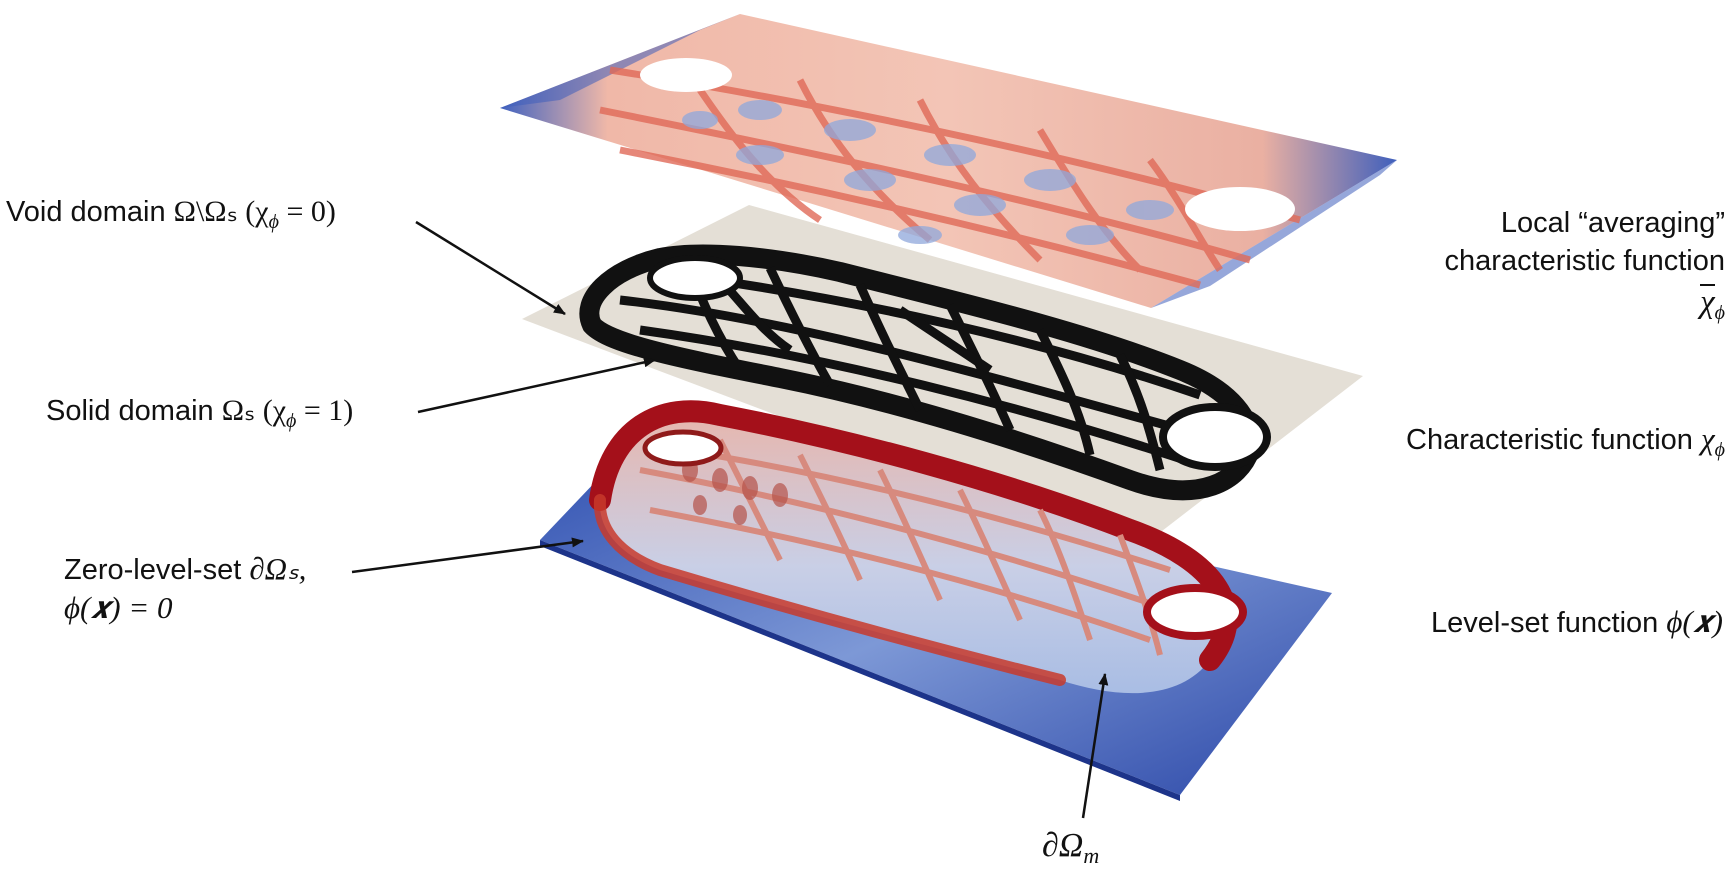 The image size is (1727, 875). I want to click on zero-level-set-equation: ϕ(𝒙) = 0, so click(118, 607).